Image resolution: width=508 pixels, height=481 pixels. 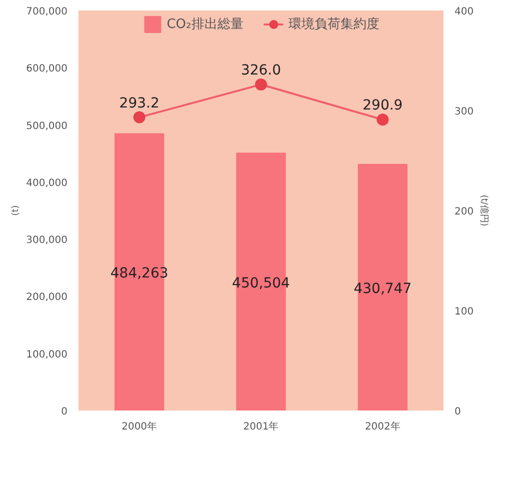 What do you see at coordinates (261, 426) in the screenshot?
I see `x-tick-label: 2001年` at bounding box center [261, 426].